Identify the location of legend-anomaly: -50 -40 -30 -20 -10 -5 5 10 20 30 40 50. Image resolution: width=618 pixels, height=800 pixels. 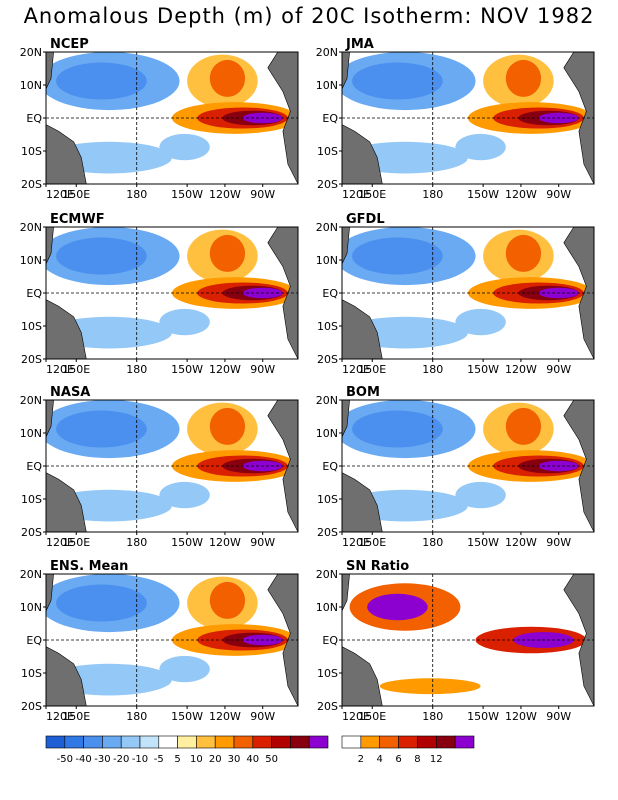
(187, 750).